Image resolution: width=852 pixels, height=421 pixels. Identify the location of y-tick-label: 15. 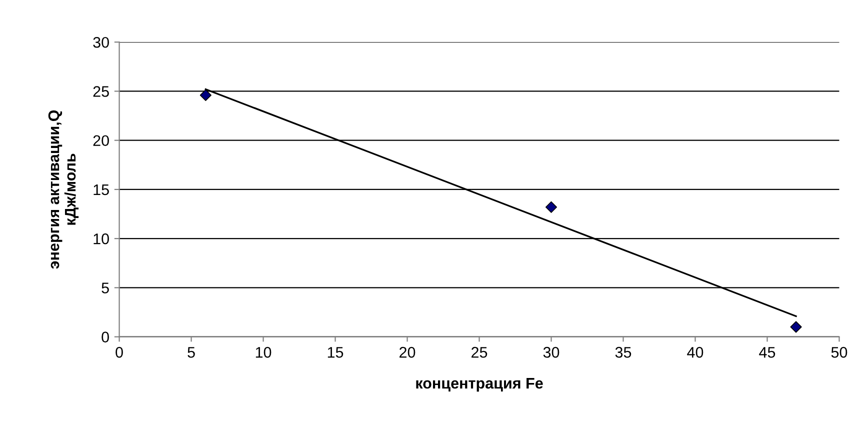
(101, 190).